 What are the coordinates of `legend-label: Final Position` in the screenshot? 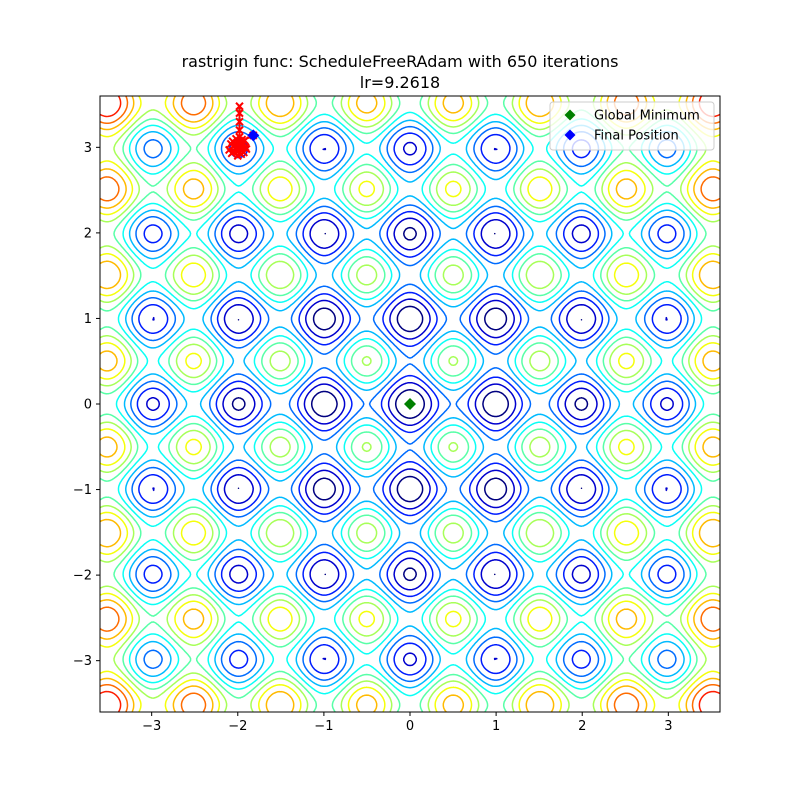 It's located at (636, 136).